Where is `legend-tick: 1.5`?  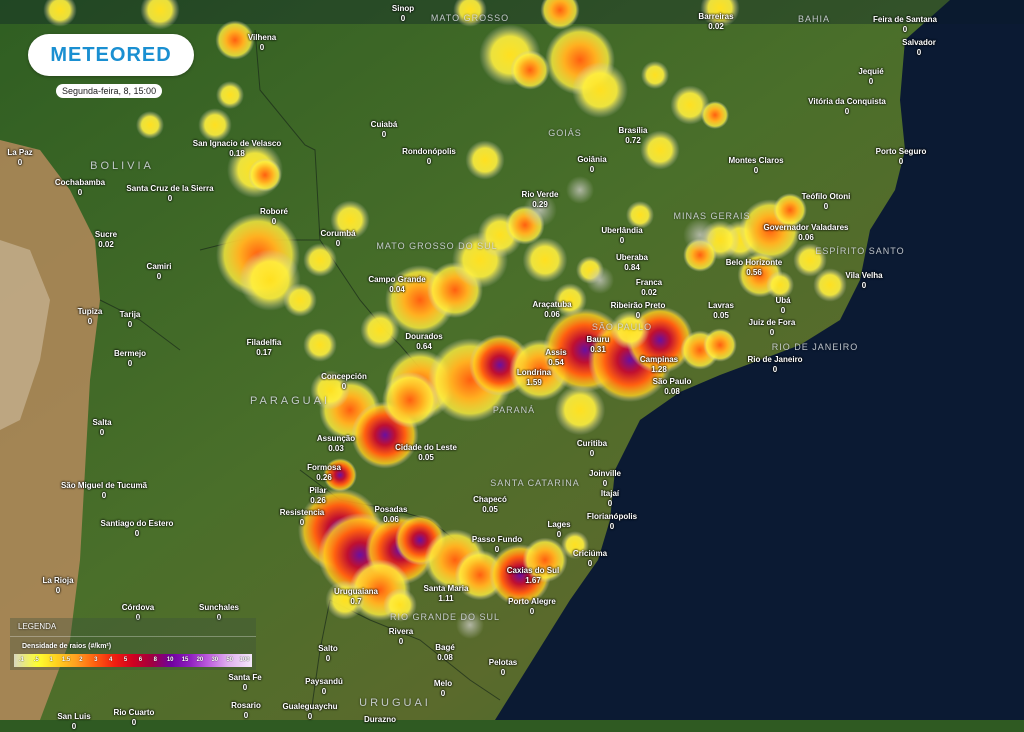
legend-tick: 1.5 is located at coordinates (66, 660).